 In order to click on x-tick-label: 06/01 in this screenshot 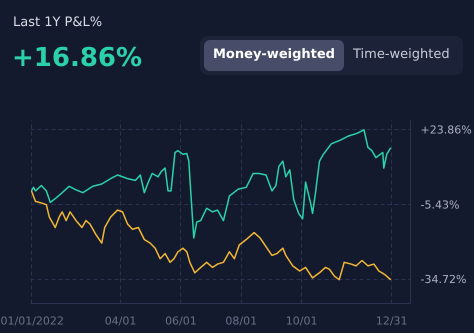, I will do `click(181, 321)`.